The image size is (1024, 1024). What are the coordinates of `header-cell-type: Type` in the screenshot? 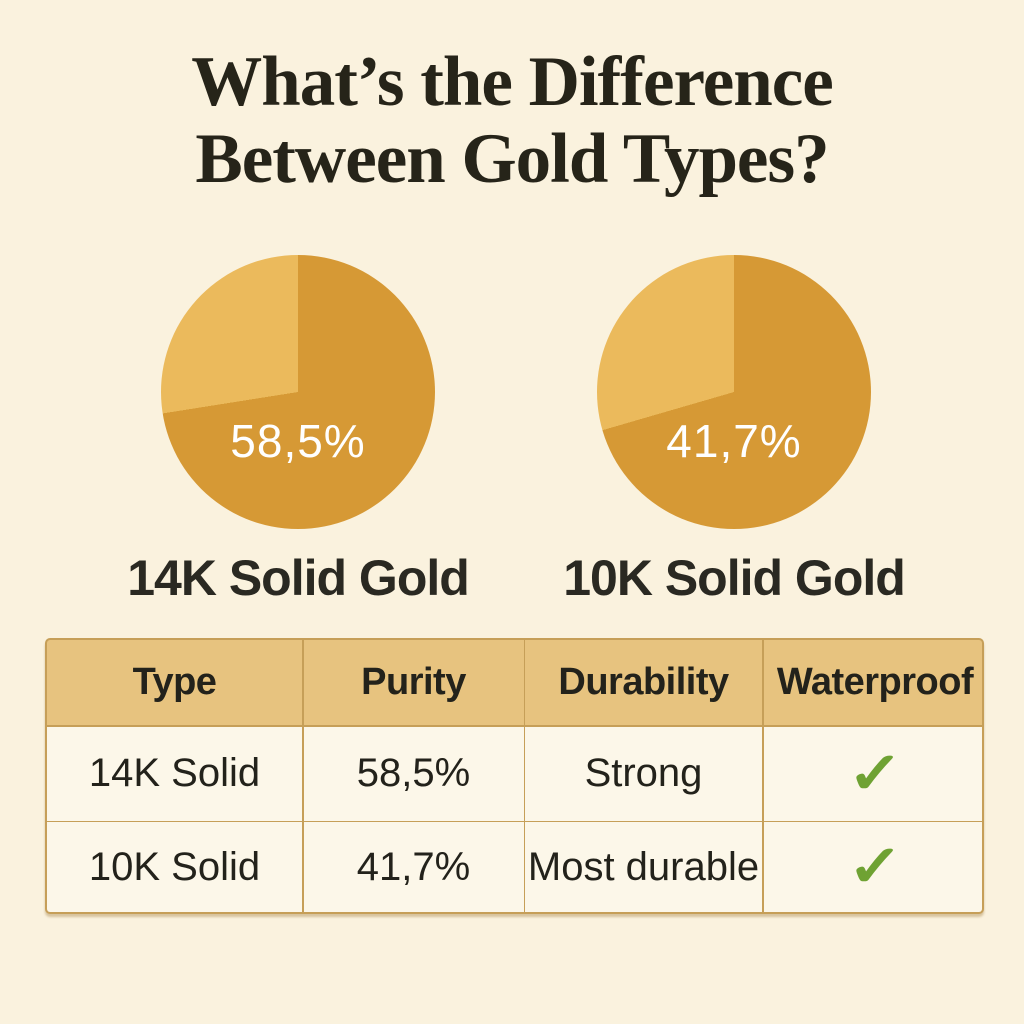 It's located at (174, 682).